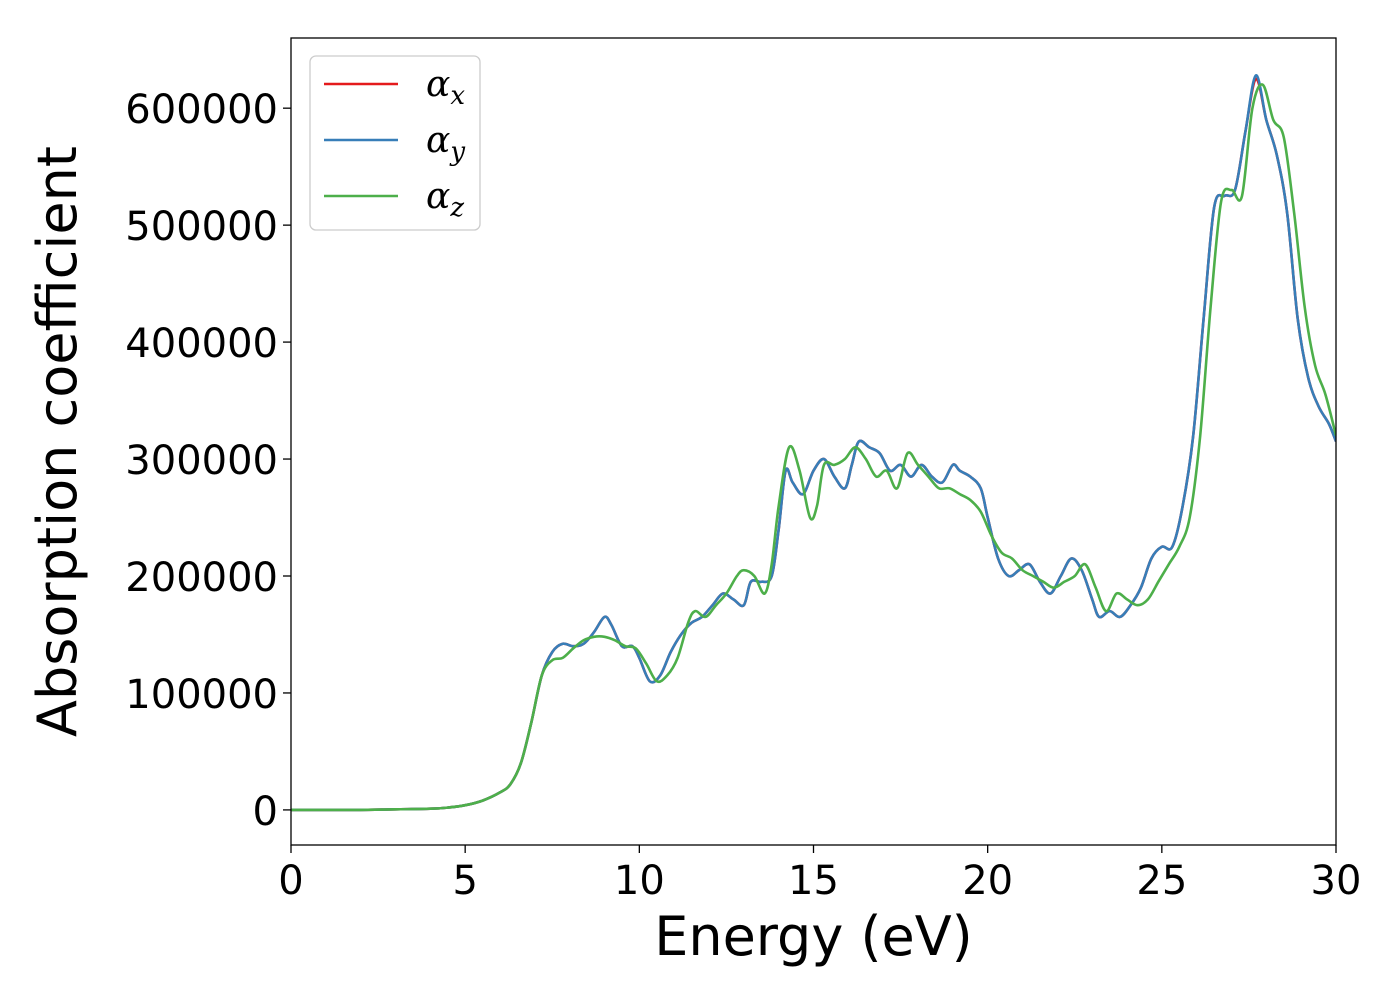  Describe the element at coordinates (987, 881) in the screenshot. I see `x-tick-label: 20` at that location.